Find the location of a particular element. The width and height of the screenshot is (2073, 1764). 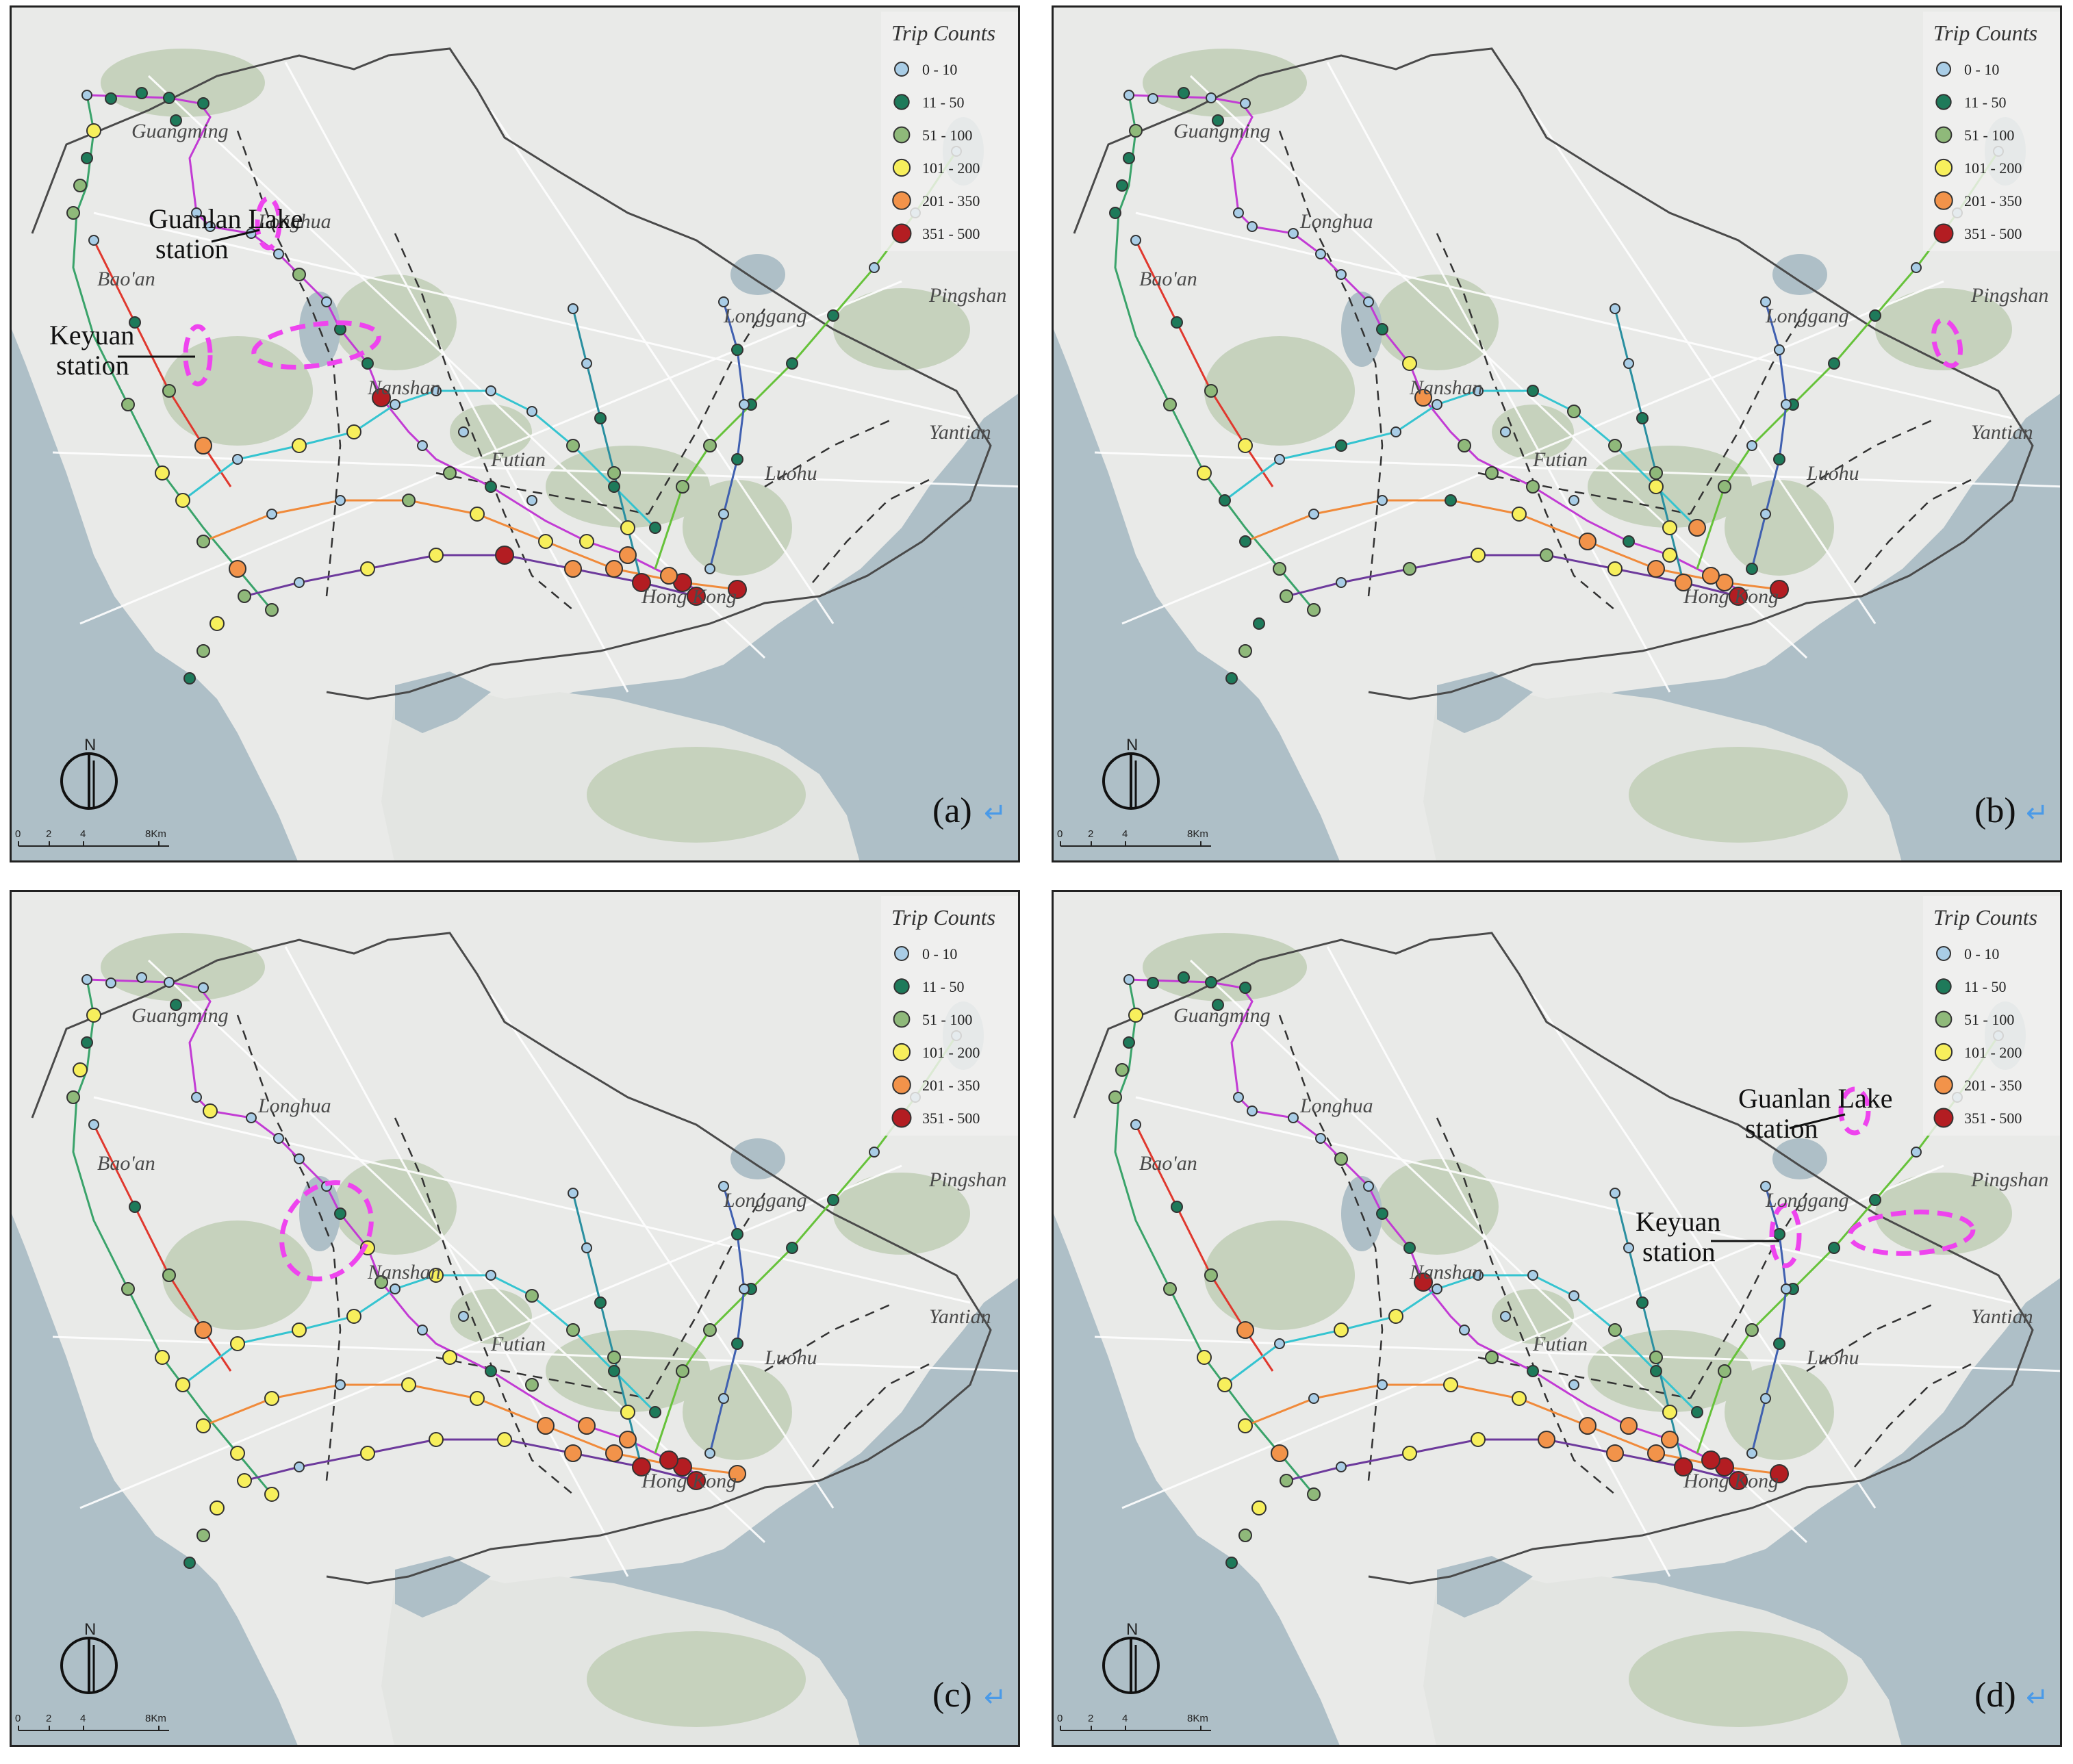

district-label: Luohu is located at coordinates (1832, 1357).